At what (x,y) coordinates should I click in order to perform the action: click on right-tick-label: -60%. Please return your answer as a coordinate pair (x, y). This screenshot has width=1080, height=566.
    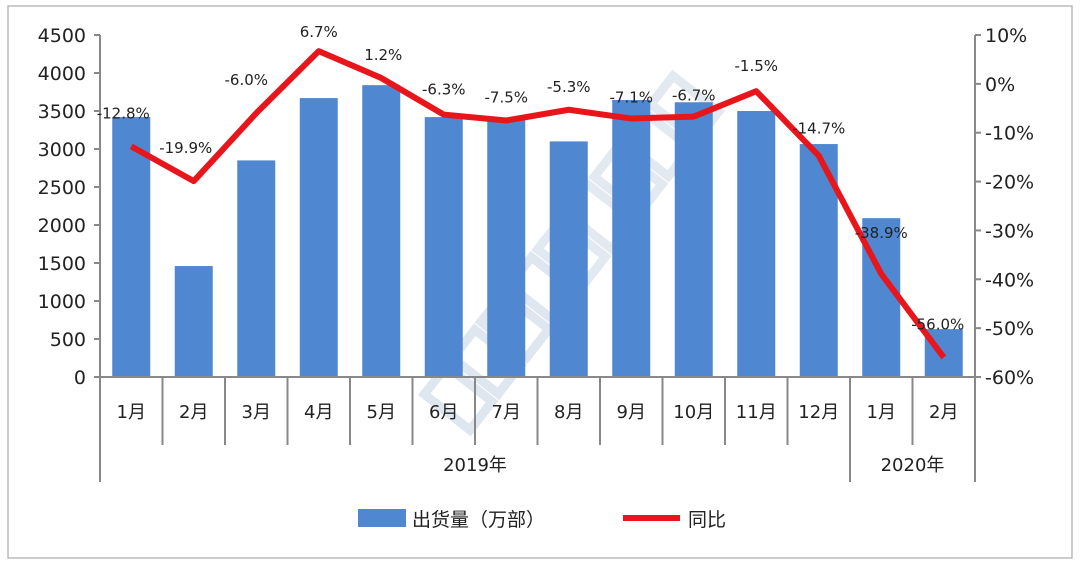
    Looking at the image, I should click on (1009, 378).